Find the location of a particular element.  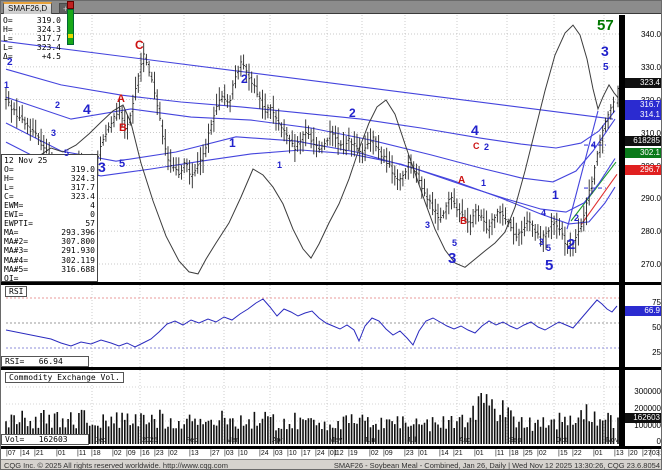

volume-axis-tick: 0 is located at coordinates (658, 441).